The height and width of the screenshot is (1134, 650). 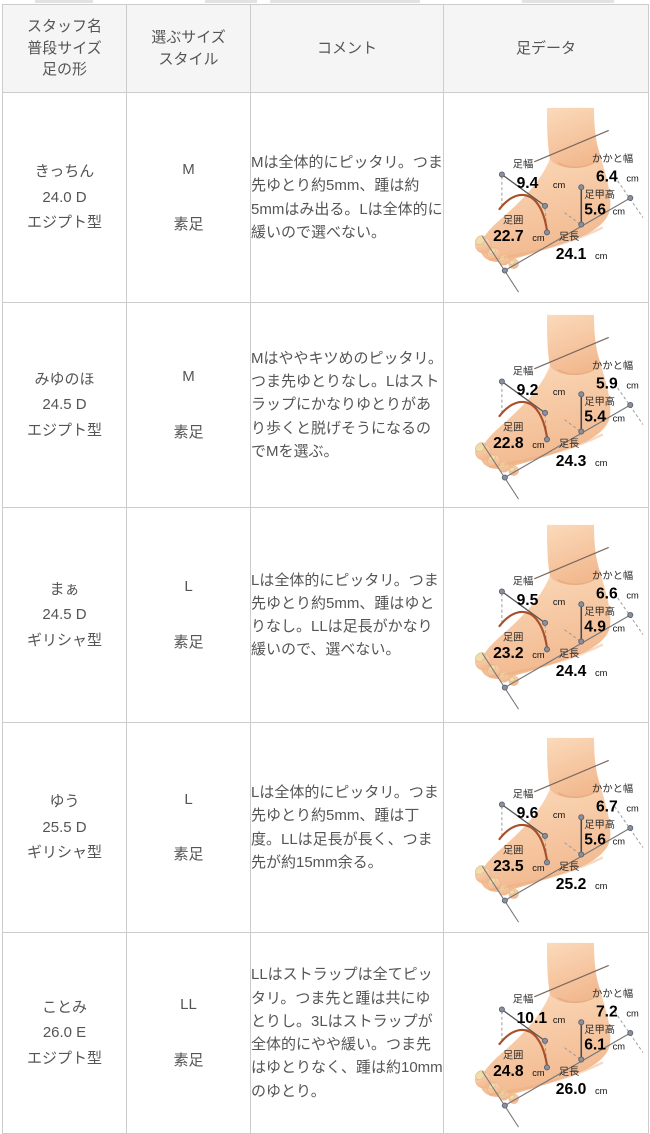 I want to click on foot-width-value: 9.2, so click(x=528, y=390).